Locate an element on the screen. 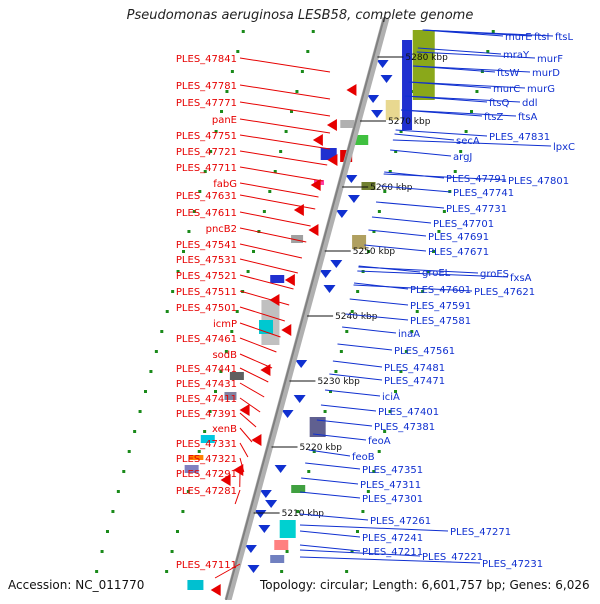 This screenshot has width=600, height=604. gene-label-right: PLES_47831 is located at coordinates (519, 137).